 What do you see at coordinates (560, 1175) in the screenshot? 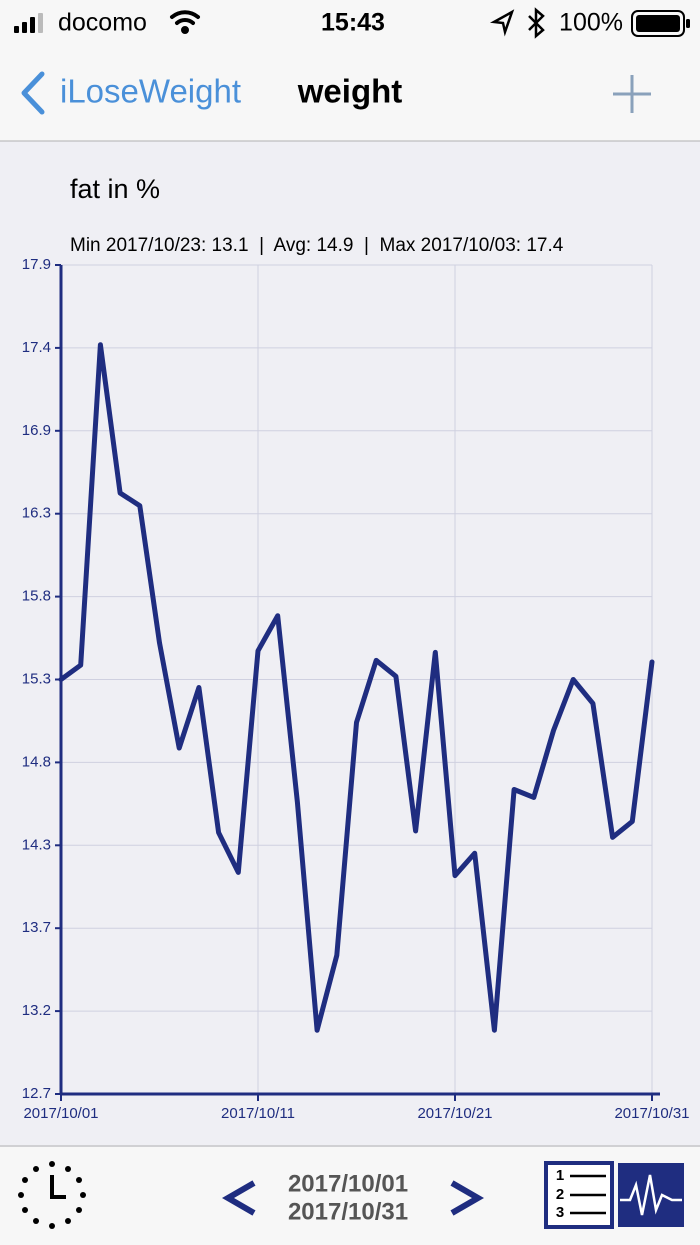
I see `svg-text: 1` at bounding box center [560, 1175].